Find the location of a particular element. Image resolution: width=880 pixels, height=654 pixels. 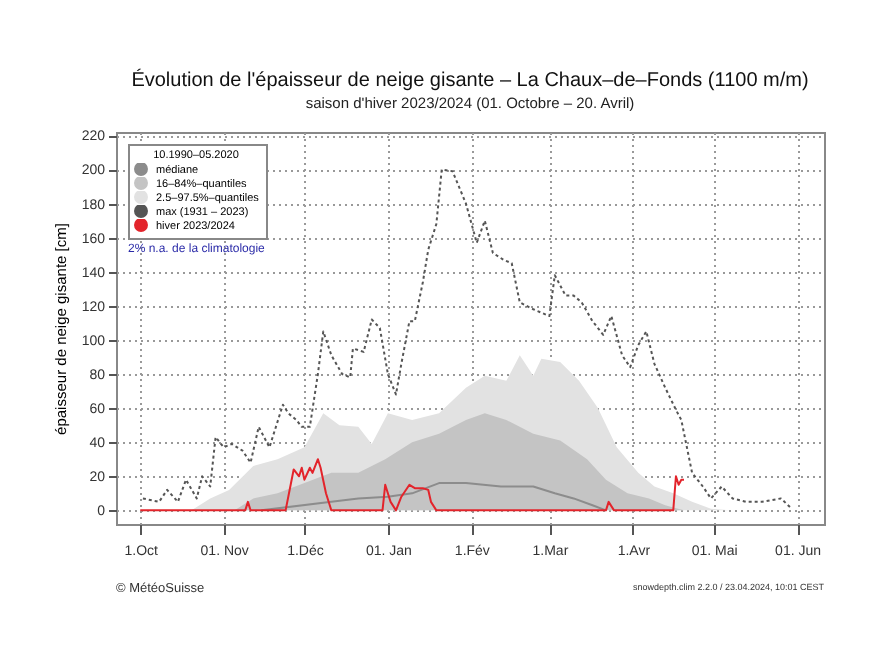

chart-title: Évolution de l'épaisseur de neige gisante – La Chaux–de–Fonds (1100 m/m) is located at coordinates (470, 80).